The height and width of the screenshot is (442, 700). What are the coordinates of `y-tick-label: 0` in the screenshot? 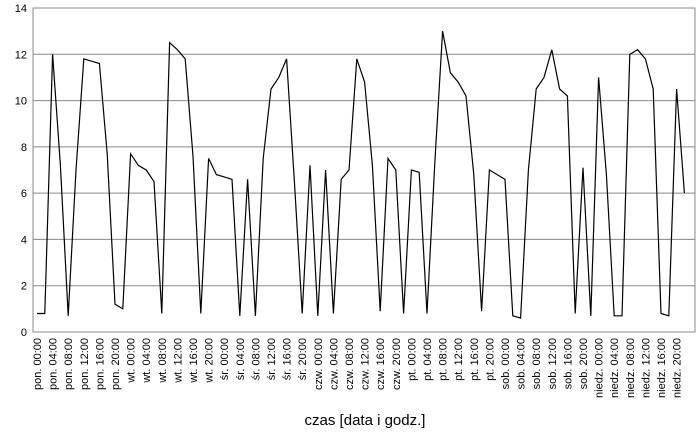 It's located at (24, 333).